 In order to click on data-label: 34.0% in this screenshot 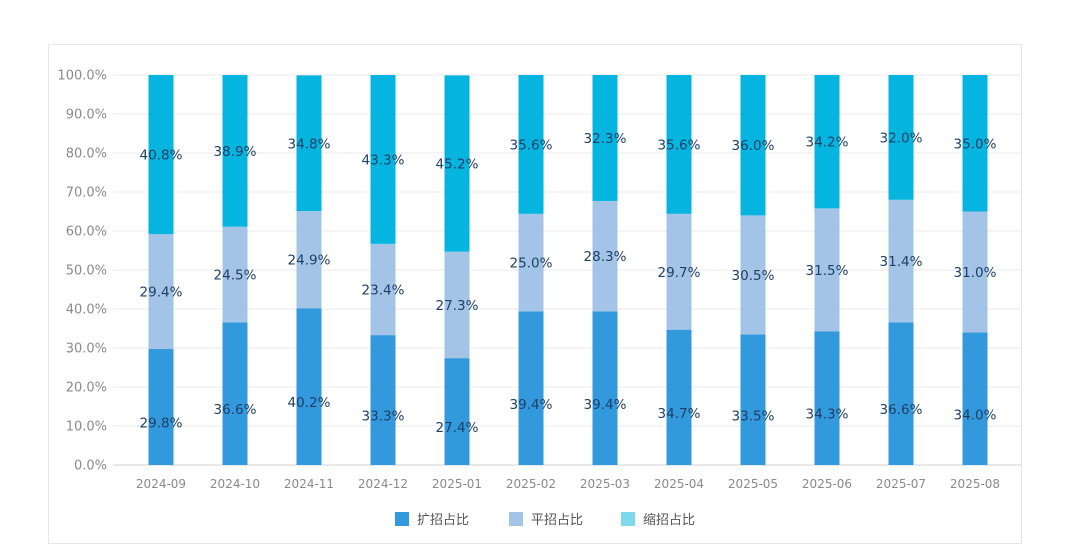, I will do `click(975, 415)`.